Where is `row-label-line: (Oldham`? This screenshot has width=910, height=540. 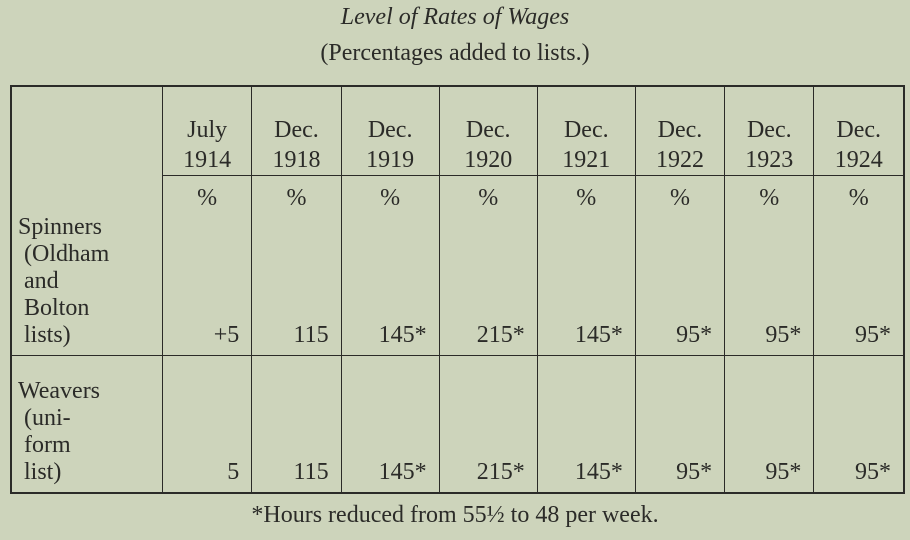 row-label-line: (Oldham is located at coordinates (67, 254).